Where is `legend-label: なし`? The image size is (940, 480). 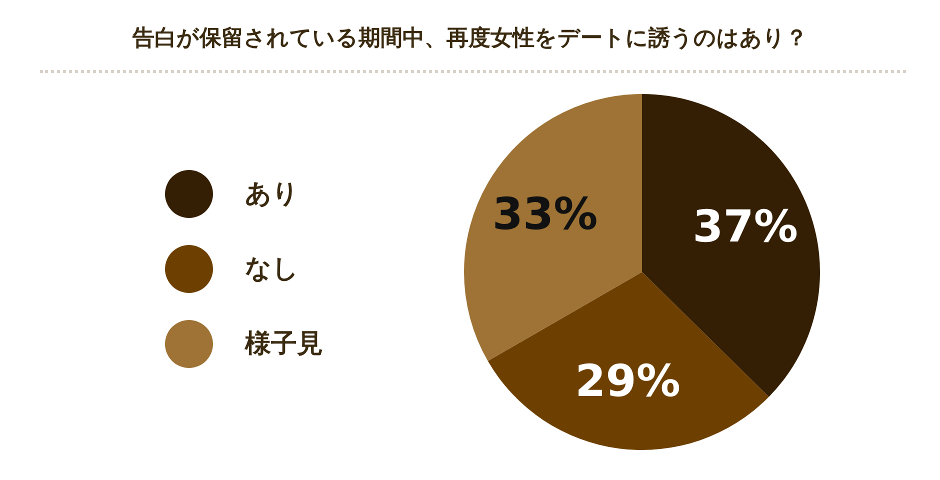 legend-label: なし is located at coordinates (272, 269).